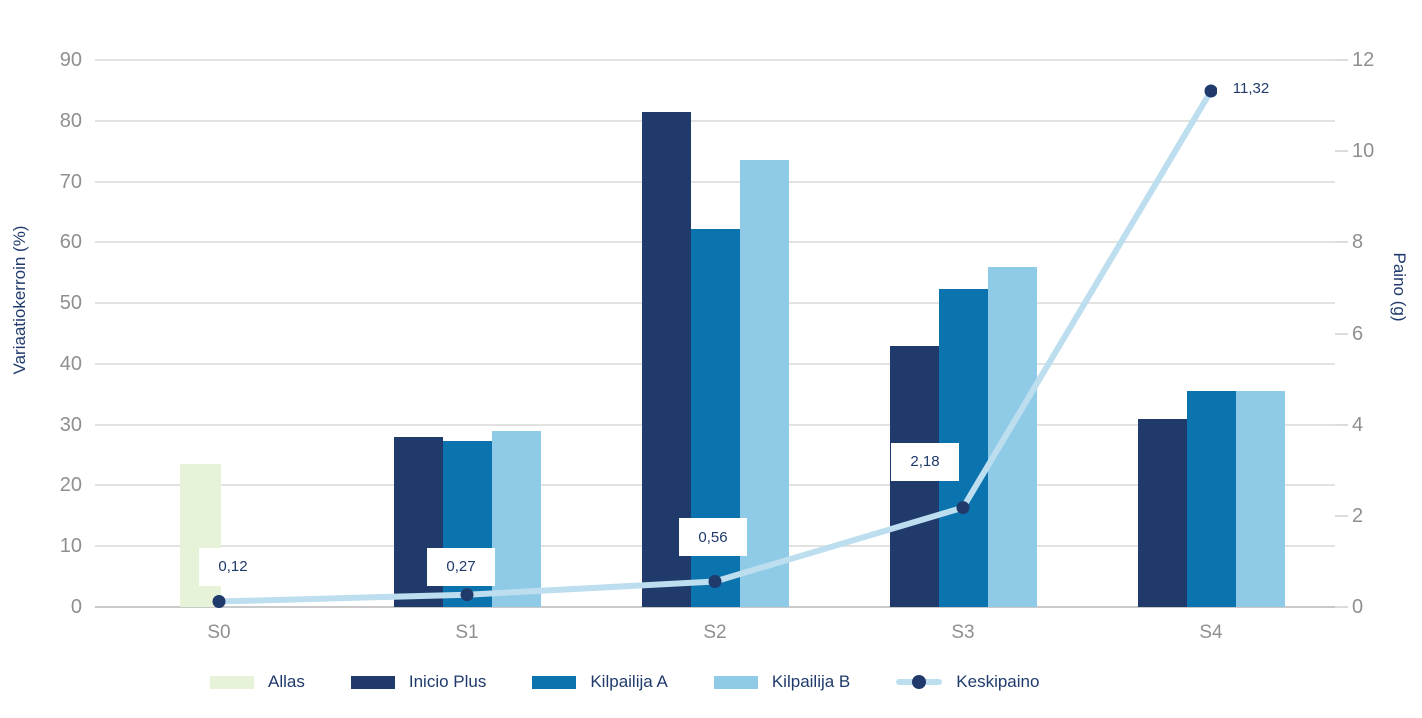 The image size is (1422, 718). I want to click on data-label-s0: 0,12, so click(233, 566).